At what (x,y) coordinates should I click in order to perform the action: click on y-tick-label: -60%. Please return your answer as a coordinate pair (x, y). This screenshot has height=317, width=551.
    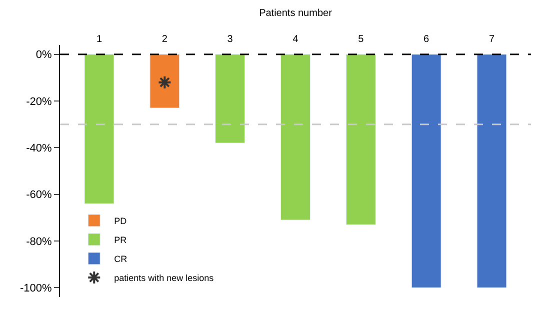
    Looking at the image, I should click on (39, 195).